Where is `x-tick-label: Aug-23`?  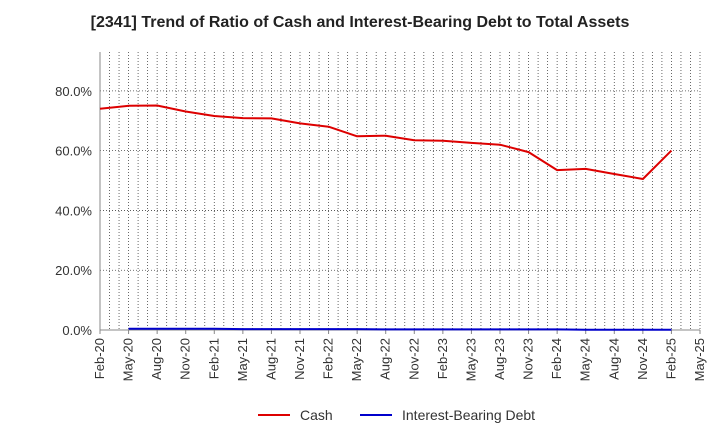 x-tick-label: Aug-23 is located at coordinates (499, 359).